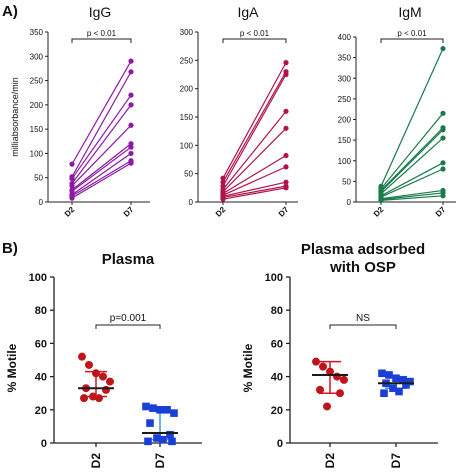 This screenshot has height=476, width=474. Describe the element at coordinates (345, 37) in the screenshot. I see `y-tick-label: 400` at that location.